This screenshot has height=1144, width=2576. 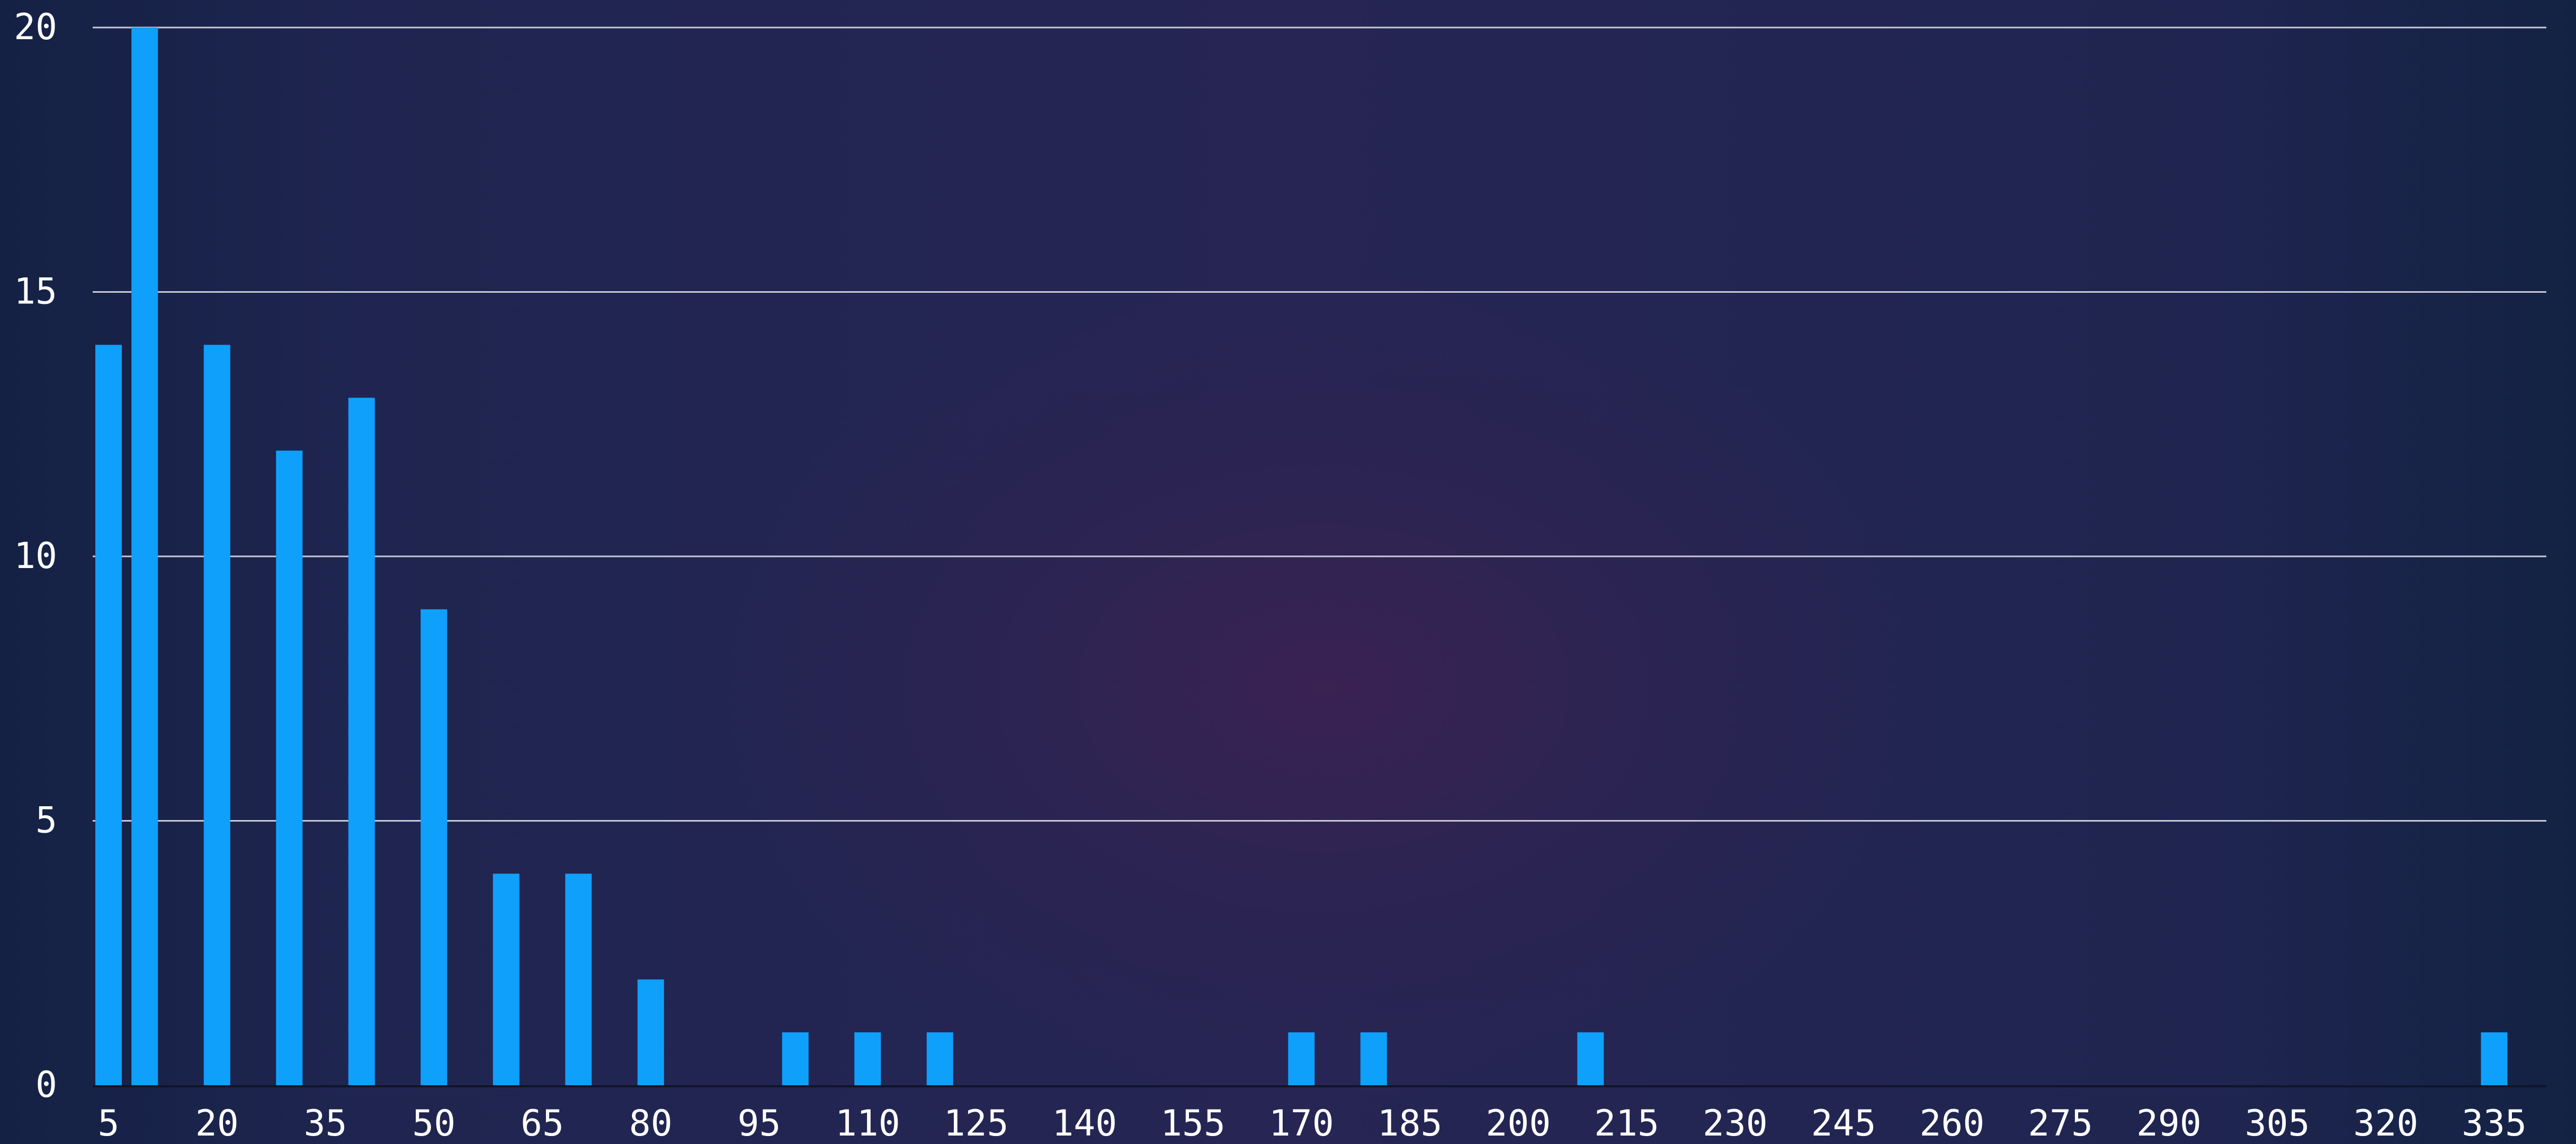 I want to click on x-tick-label: 335, so click(x=2494, y=1123).